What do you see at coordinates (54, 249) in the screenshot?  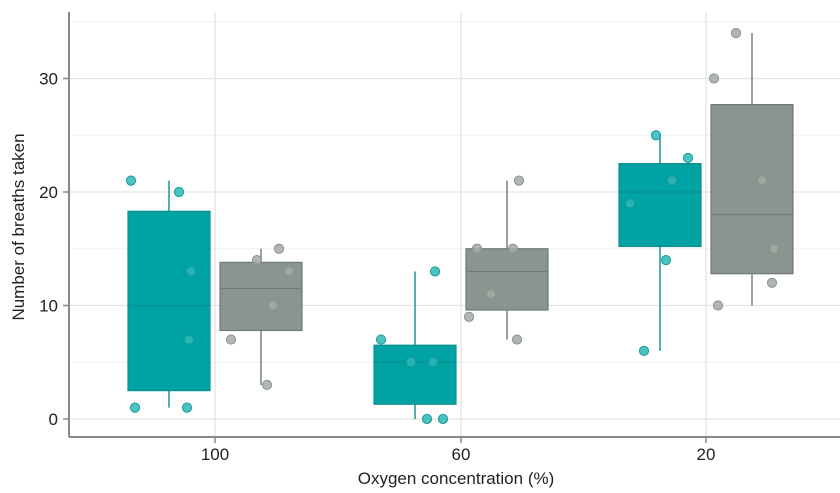 I see `y-ticks-group: 0 10 20 30` at bounding box center [54, 249].